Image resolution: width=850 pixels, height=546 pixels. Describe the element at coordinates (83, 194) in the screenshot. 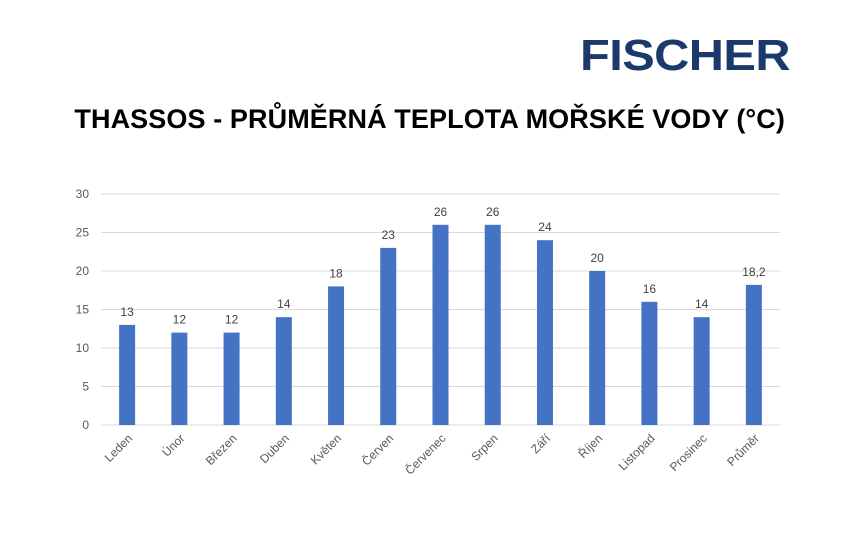

I see `y-tick-label: 30` at that location.